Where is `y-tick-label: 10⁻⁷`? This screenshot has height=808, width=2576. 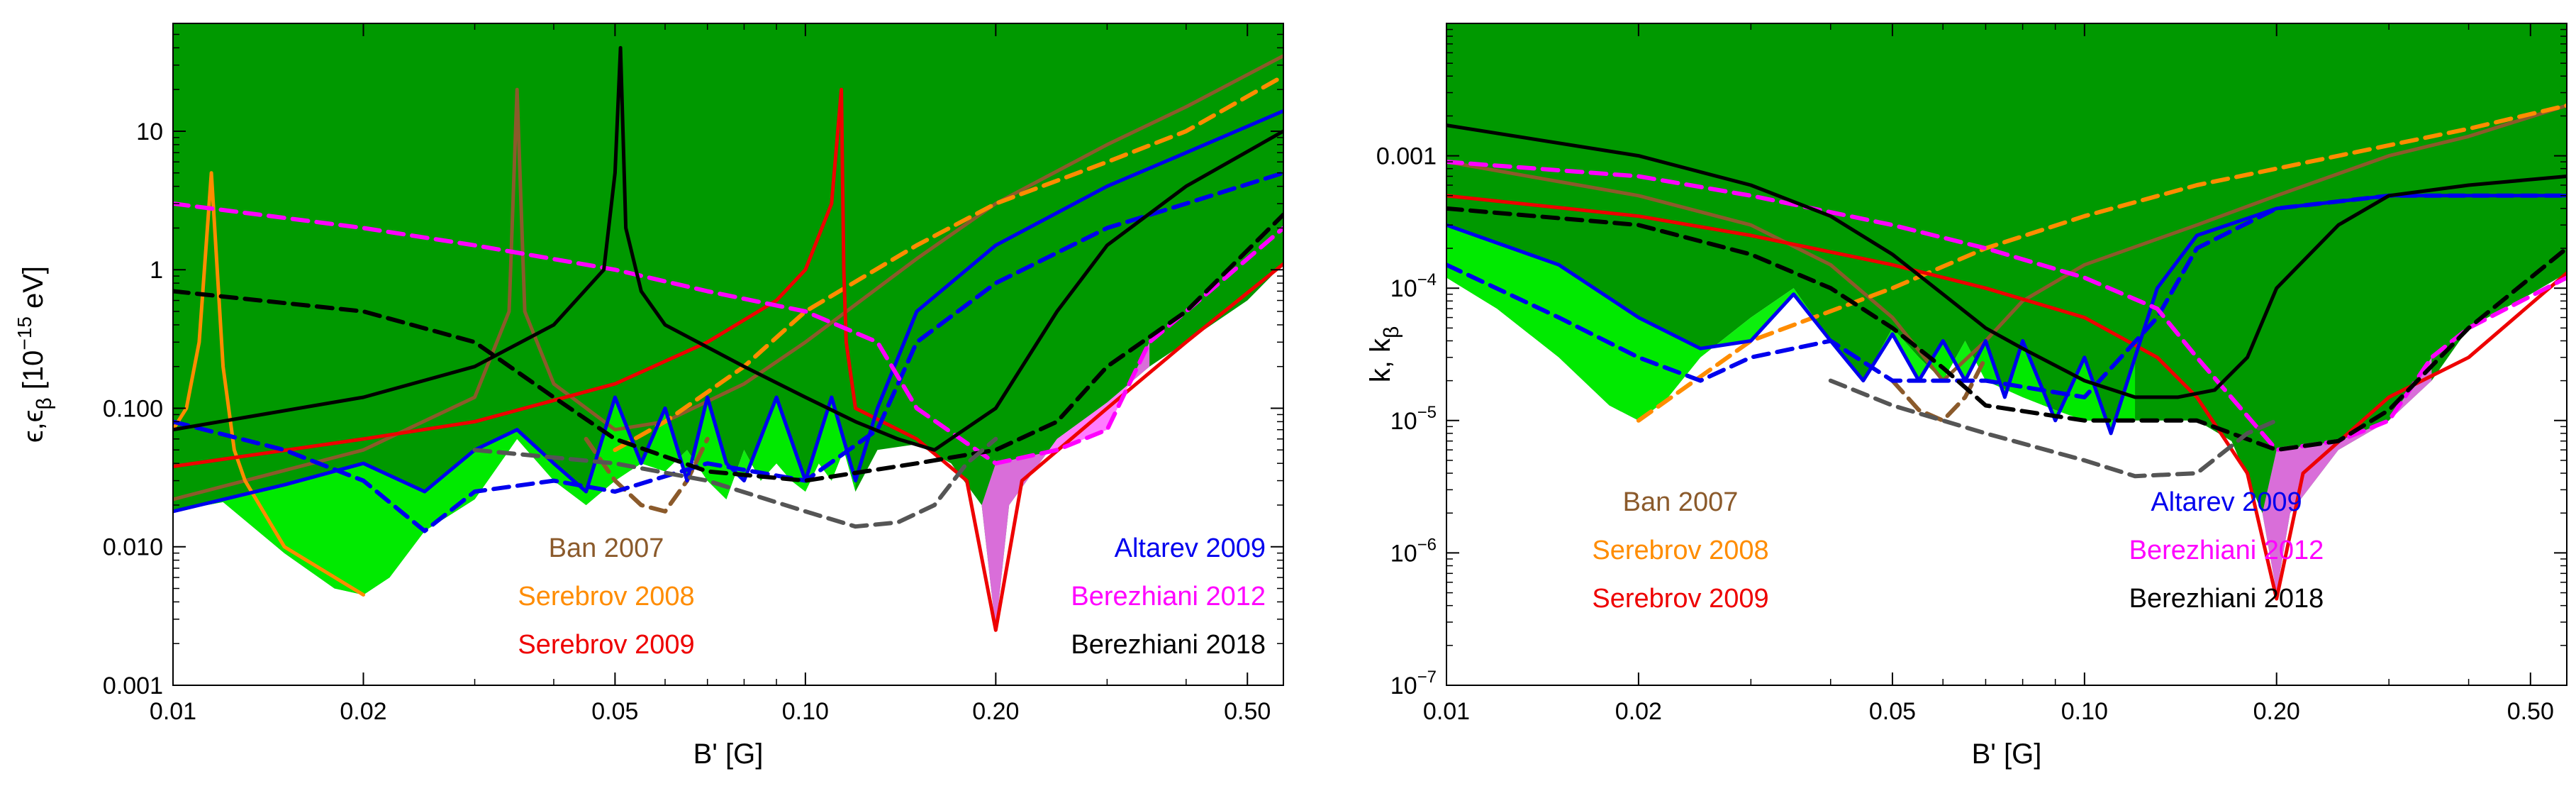
y-tick-label: 10⁻⁷ is located at coordinates (1413, 684).